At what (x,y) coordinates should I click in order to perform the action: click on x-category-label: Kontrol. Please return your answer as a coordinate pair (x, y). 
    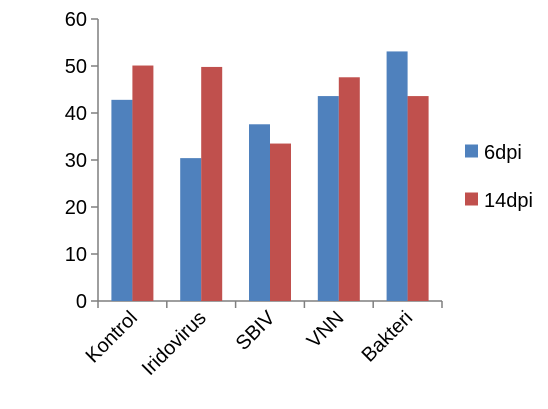
    Looking at the image, I should click on (112, 337).